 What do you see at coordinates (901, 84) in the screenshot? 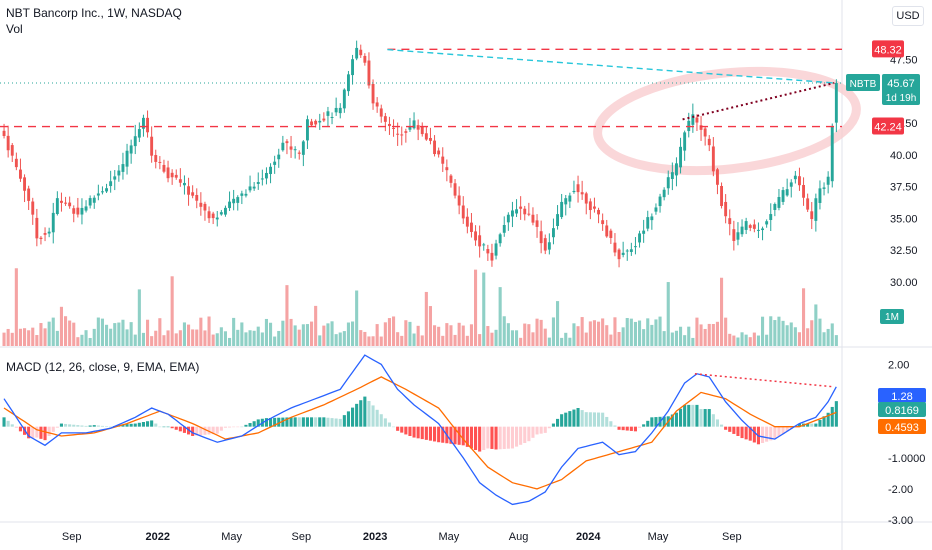
I see `last-price-label: 45.67` at bounding box center [901, 84].